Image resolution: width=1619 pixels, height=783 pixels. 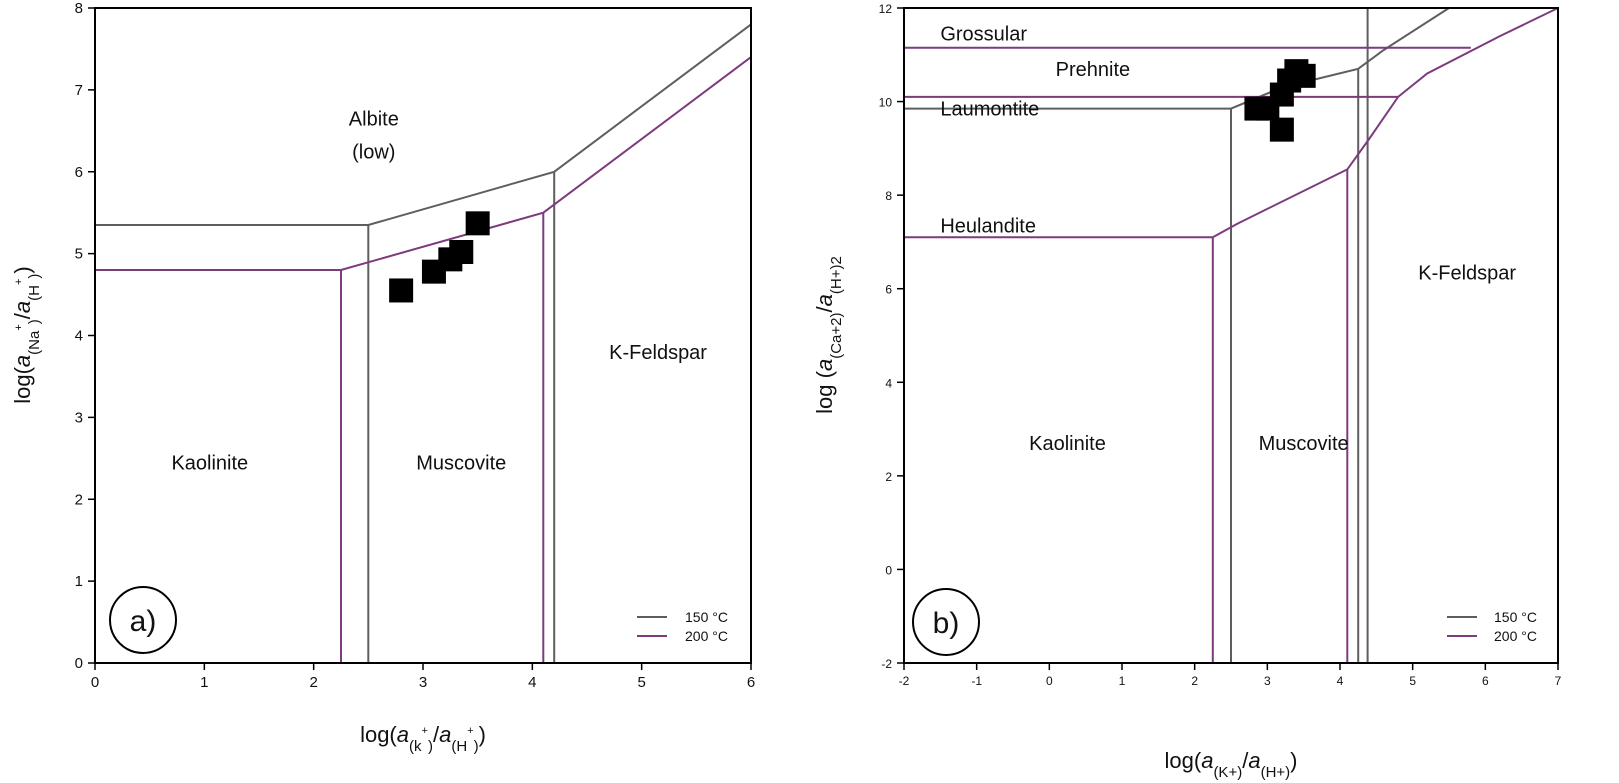 I want to click on field-label: Laumontite, so click(x=989, y=110).